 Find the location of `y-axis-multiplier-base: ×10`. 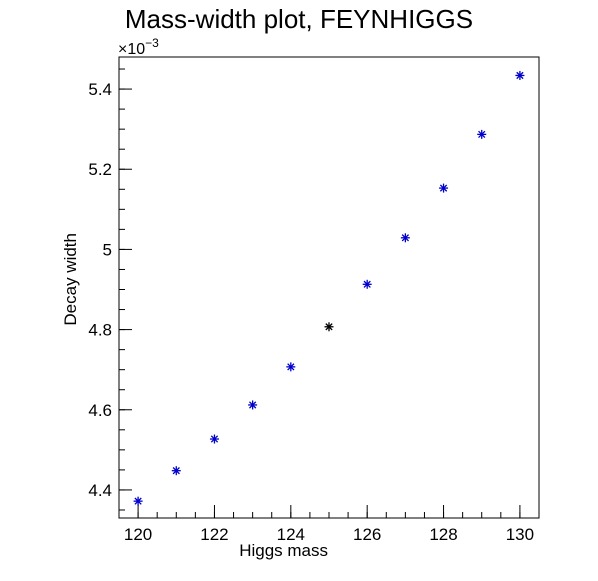

y-axis-multiplier-base: ×10 is located at coordinates (131, 49).